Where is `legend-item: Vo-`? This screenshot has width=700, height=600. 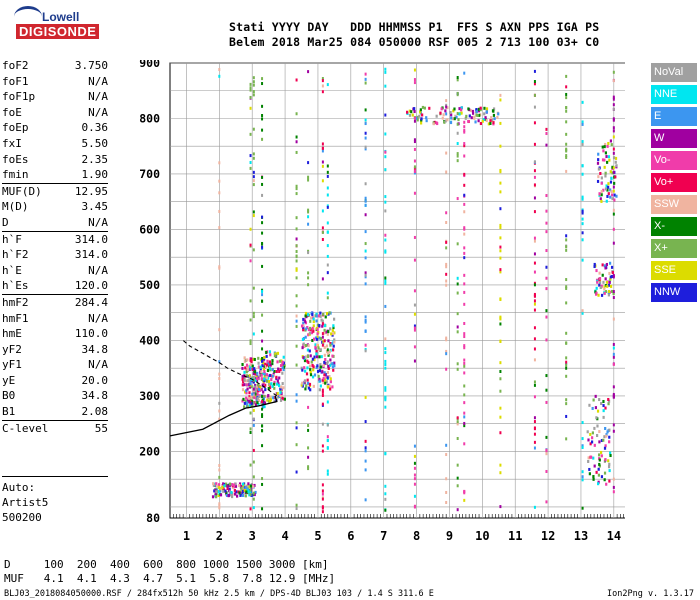
legend-item: Vo- is located at coordinates (674, 160).